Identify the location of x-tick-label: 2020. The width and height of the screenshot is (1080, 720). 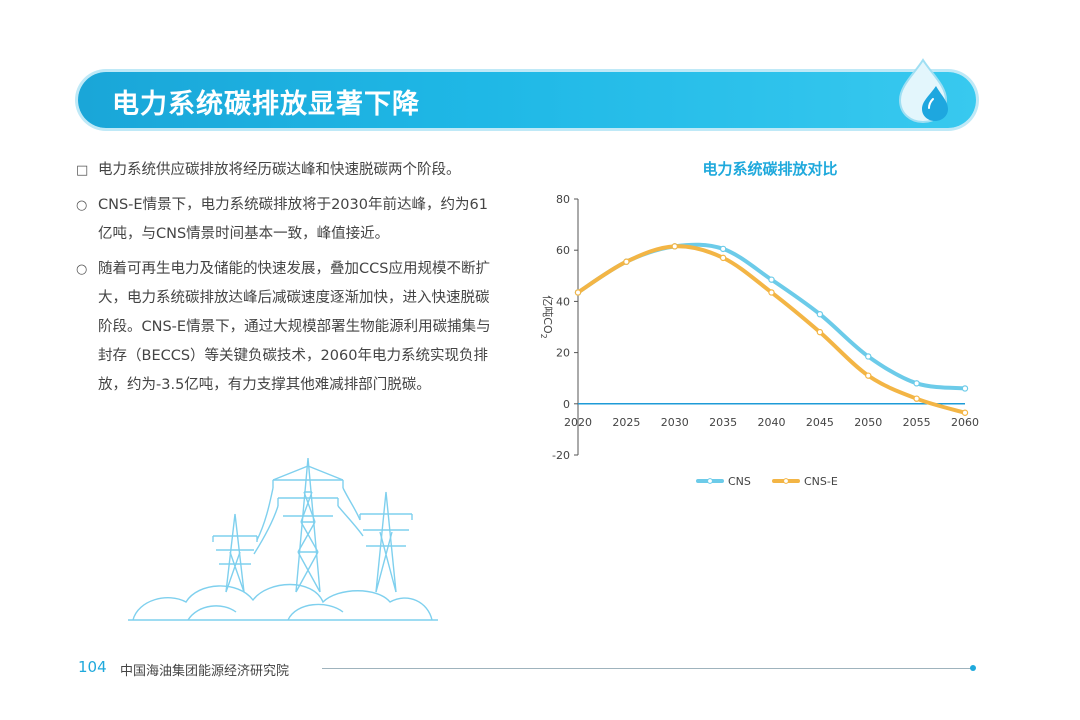
(578, 422).